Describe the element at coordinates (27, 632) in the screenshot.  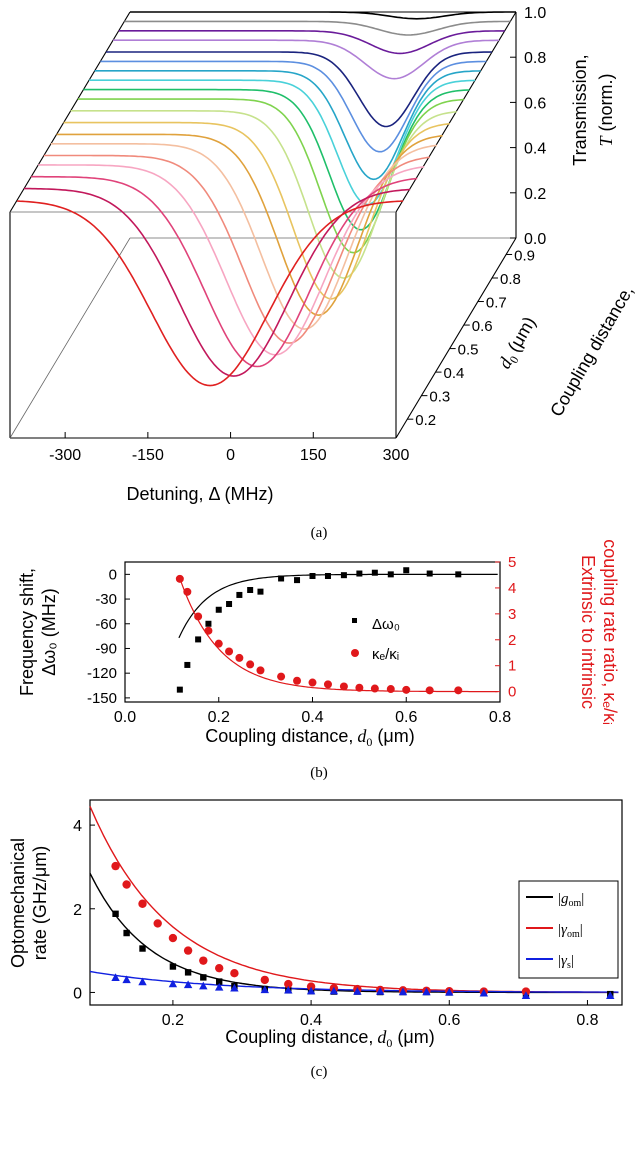
I see `panel-b-y-left-label-line1: Frequency shift,` at that location.